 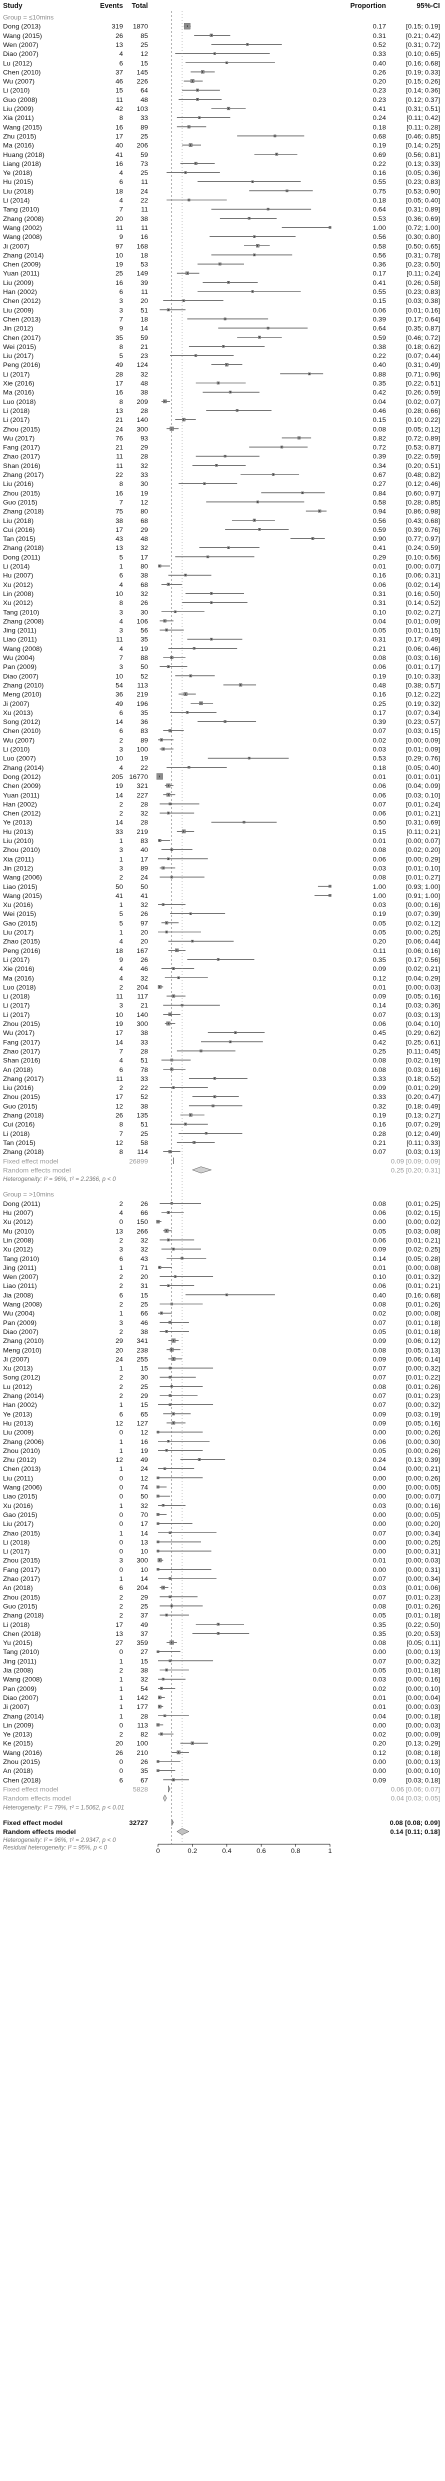 I want to click on total-value: 20, so click(x=144, y=933).